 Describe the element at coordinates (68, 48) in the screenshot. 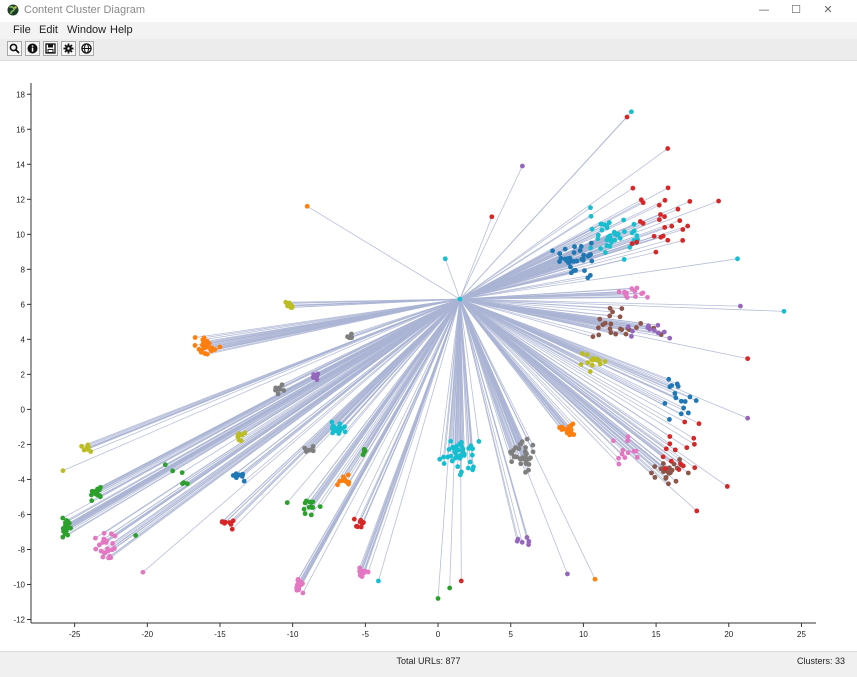

I see `settings-button` at that location.